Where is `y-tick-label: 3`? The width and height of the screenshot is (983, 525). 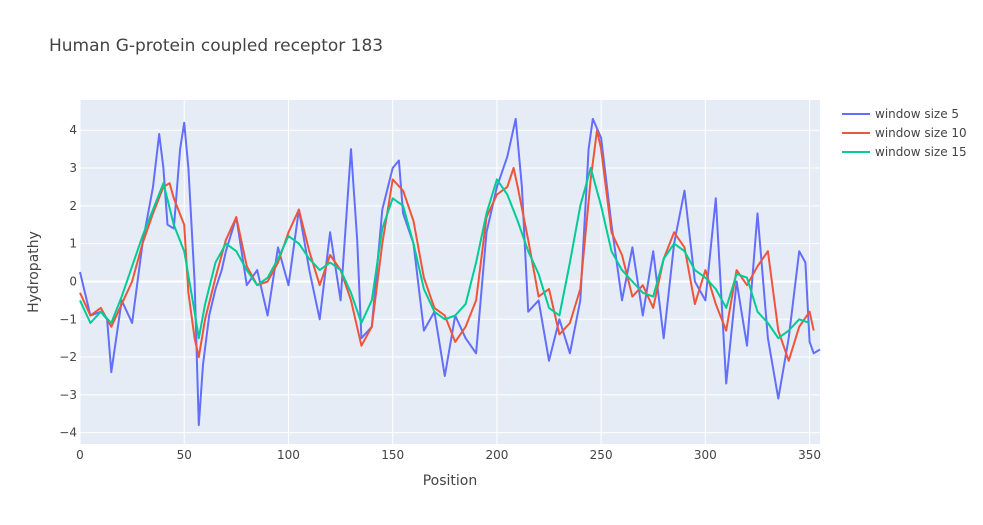 y-tick-label: 3 is located at coordinates (73, 168).